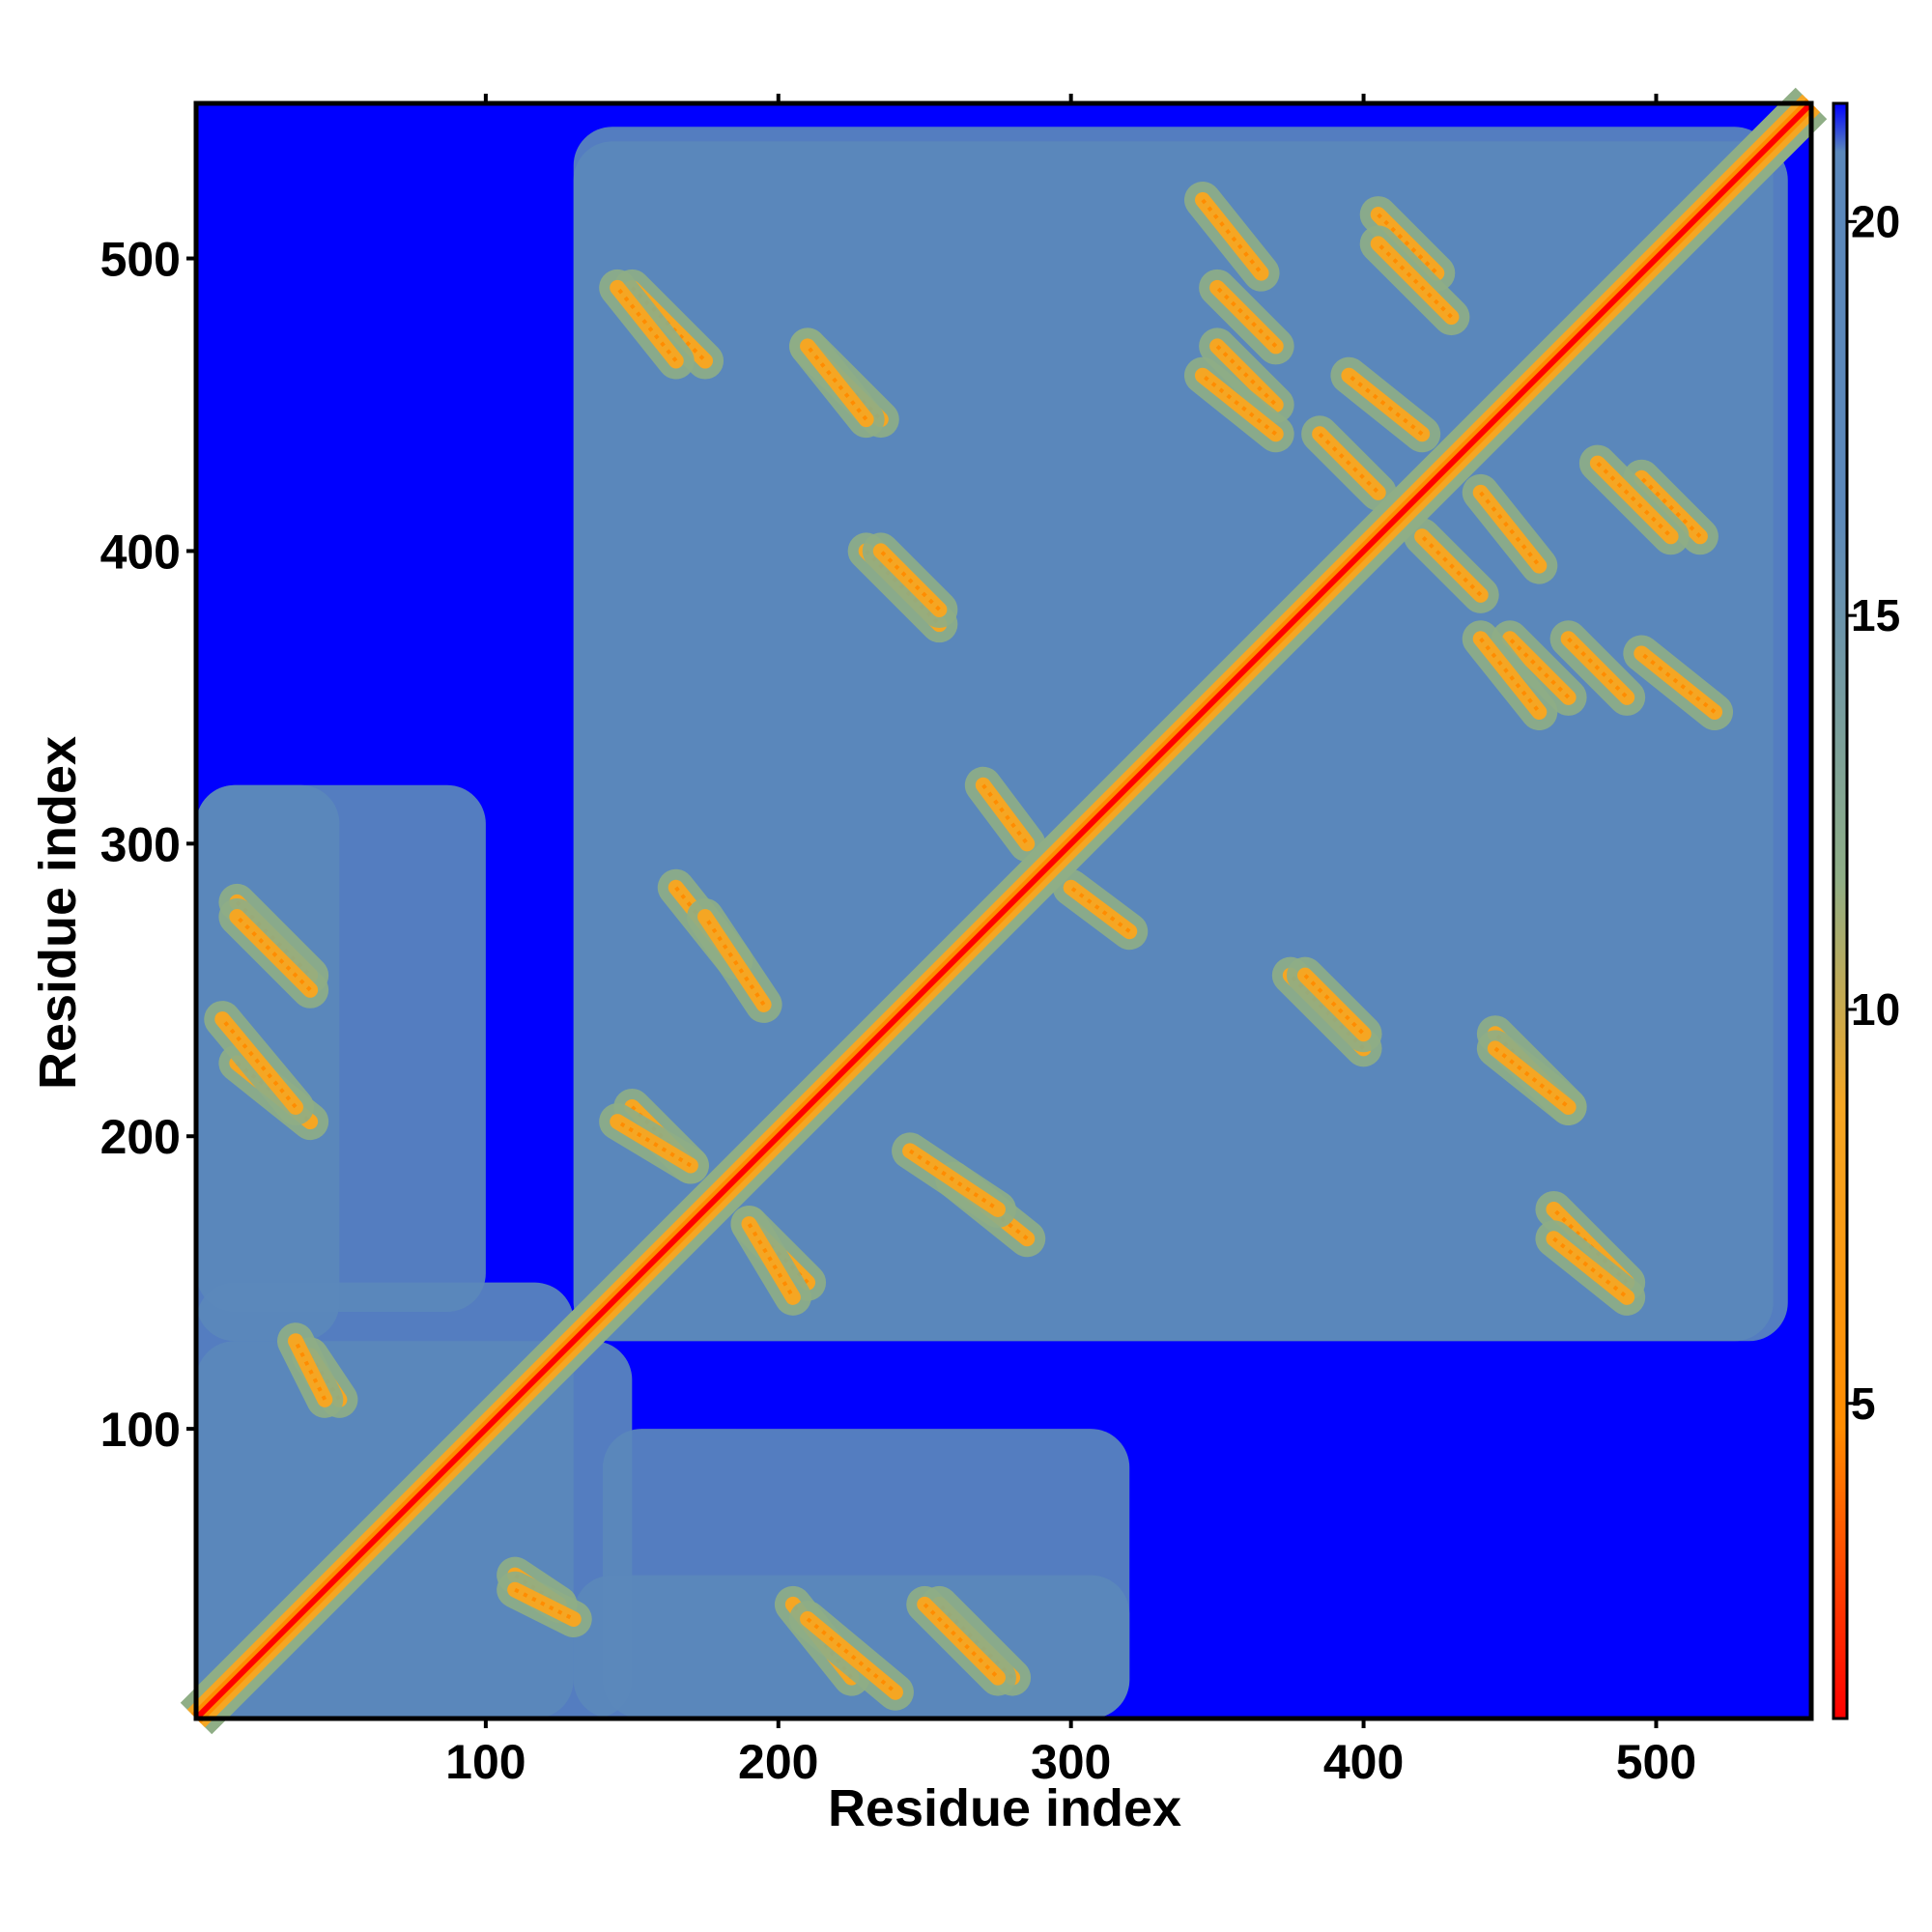 The width and height of the screenshot is (1932, 1932). I want to click on y-tick-label-100: 100, so click(140, 1430).